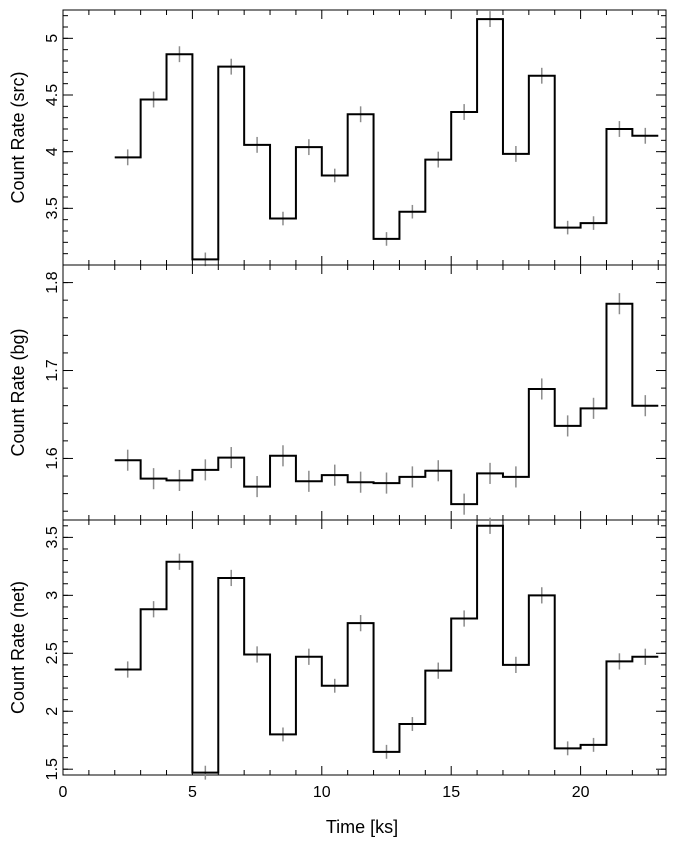 The width and height of the screenshot is (676, 846). I want to click on y-tick-label: 3, so click(52, 595).